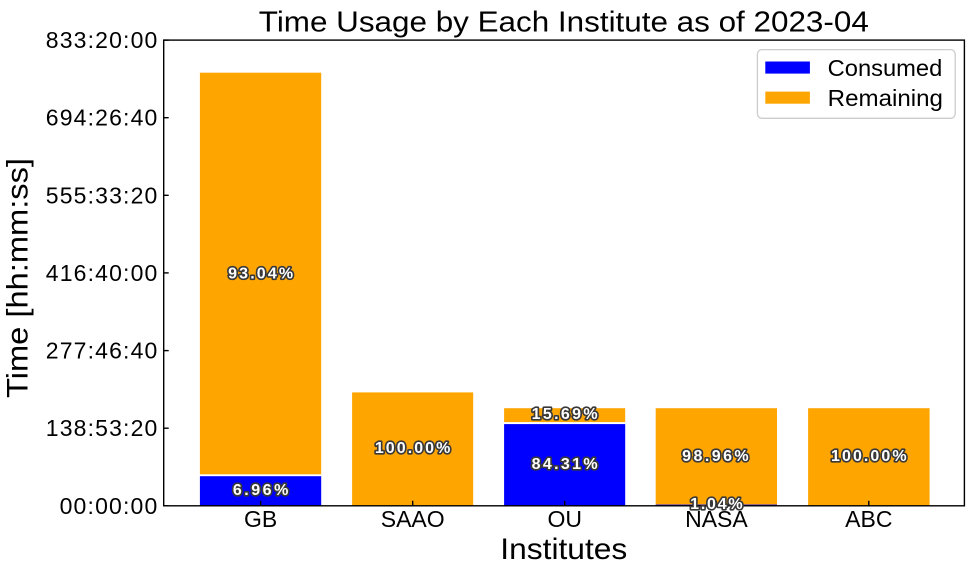 Image resolution: width=975 pixels, height=574 pixels. Describe the element at coordinates (101, 40) in the screenshot. I see `svg-text: 833:20:00` at that location.